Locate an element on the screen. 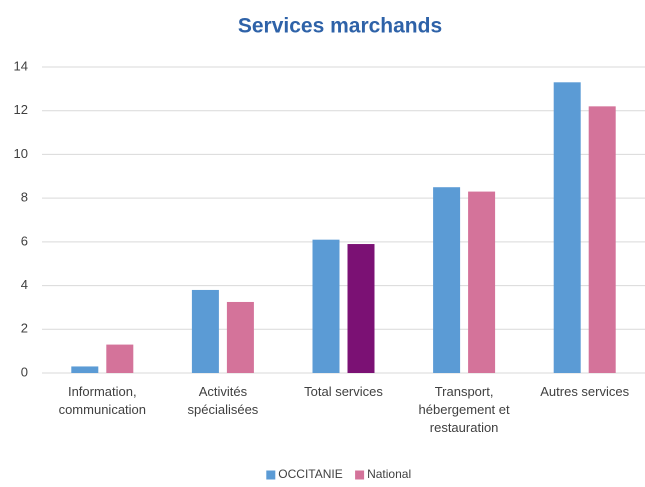 The height and width of the screenshot is (487, 645). legend-label: National is located at coordinates (389, 474).